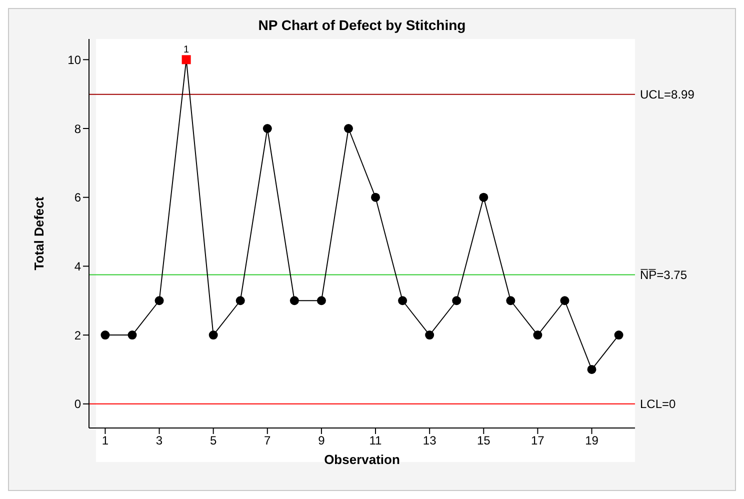 The width and height of the screenshot is (744, 499). Describe the element at coordinates (268, 441) in the screenshot. I see `x-tick-label: 7` at that location.